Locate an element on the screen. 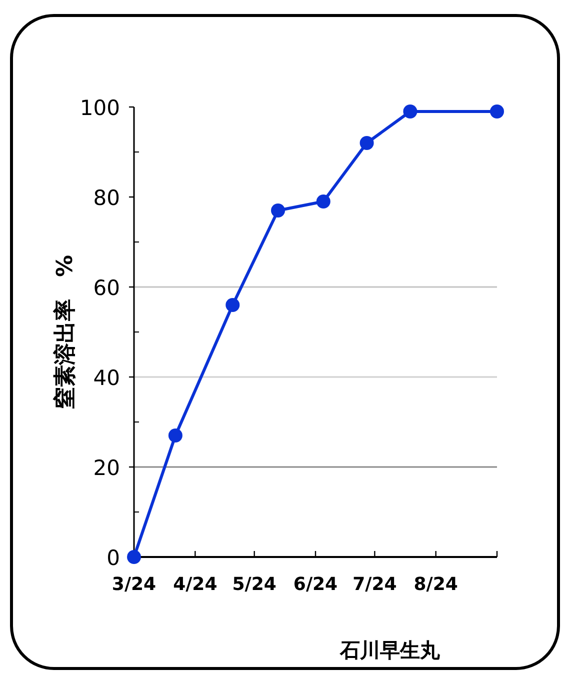 This screenshot has height=674, width=563. annotation: 石川早生丸 is located at coordinates (390, 650).